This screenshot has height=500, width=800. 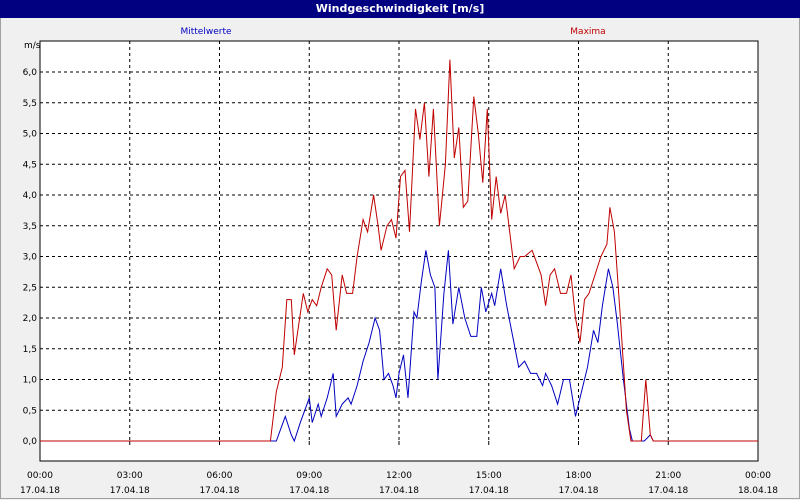 I want to click on chart-title: Windgeschwindigkeit [m/s], so click(x=400, y=9).